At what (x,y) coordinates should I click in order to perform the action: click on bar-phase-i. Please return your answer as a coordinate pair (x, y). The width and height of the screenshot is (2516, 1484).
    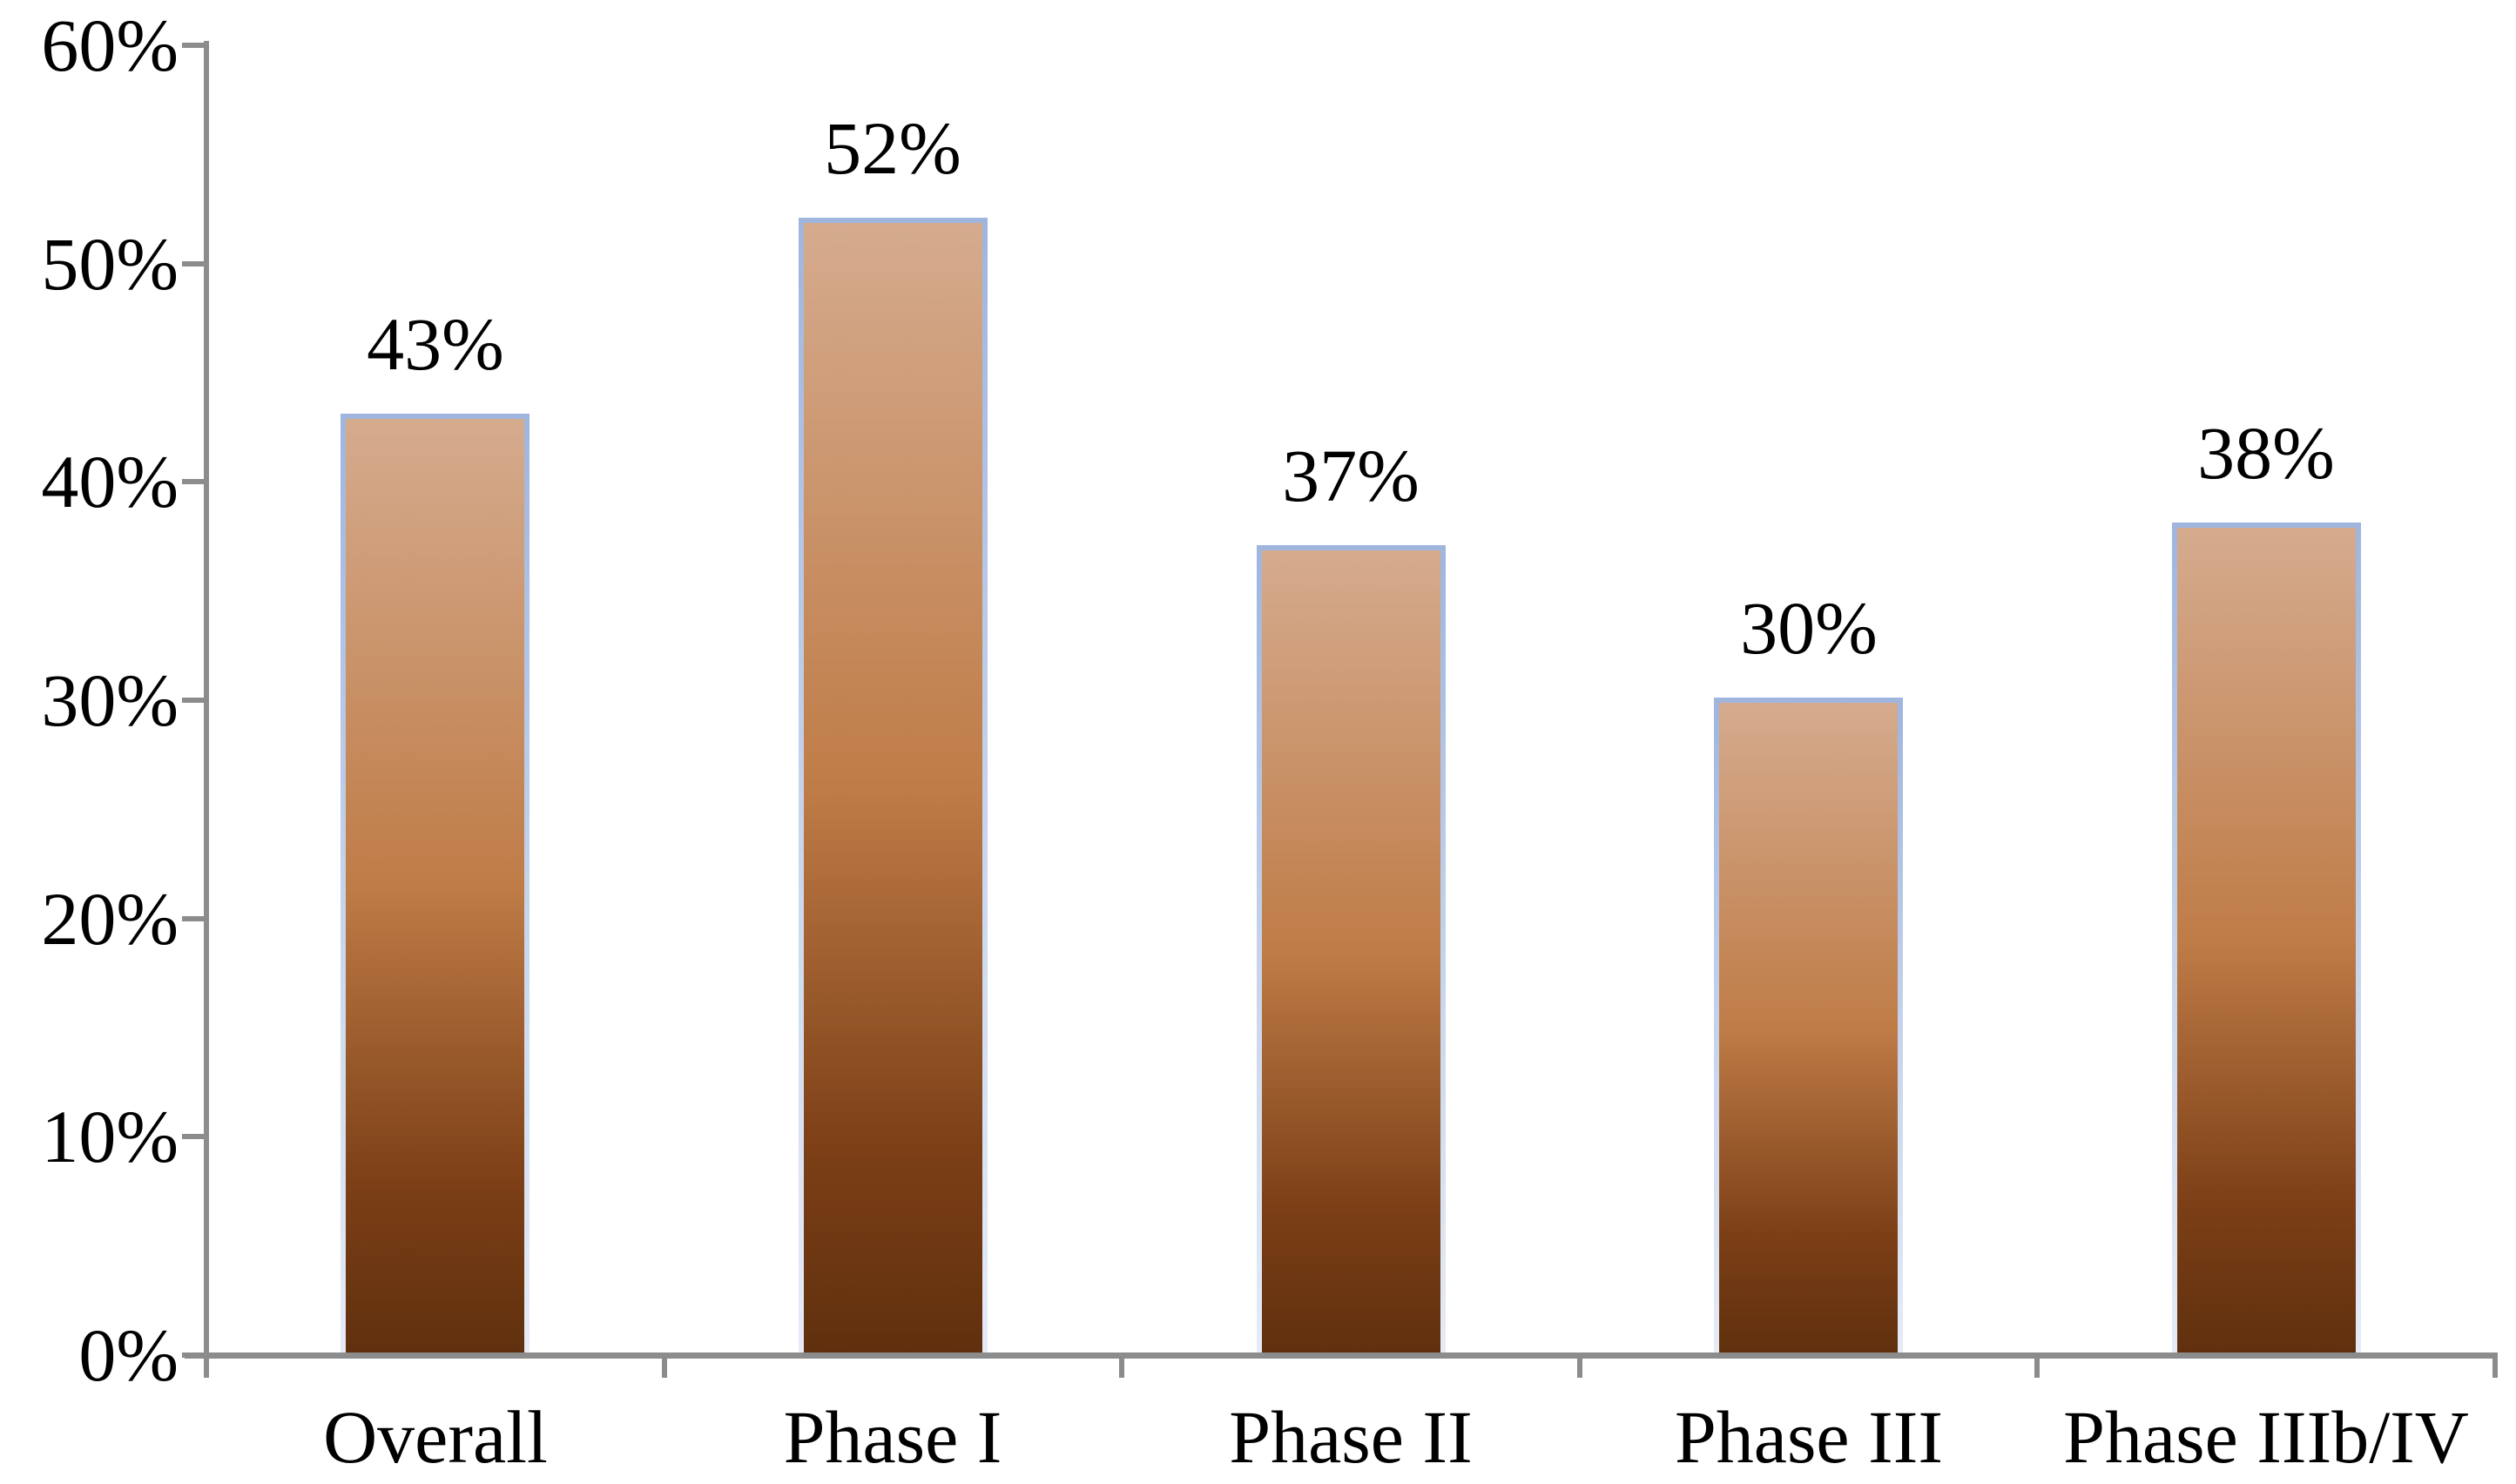
    Looking at the image, I should click on (893, 785).